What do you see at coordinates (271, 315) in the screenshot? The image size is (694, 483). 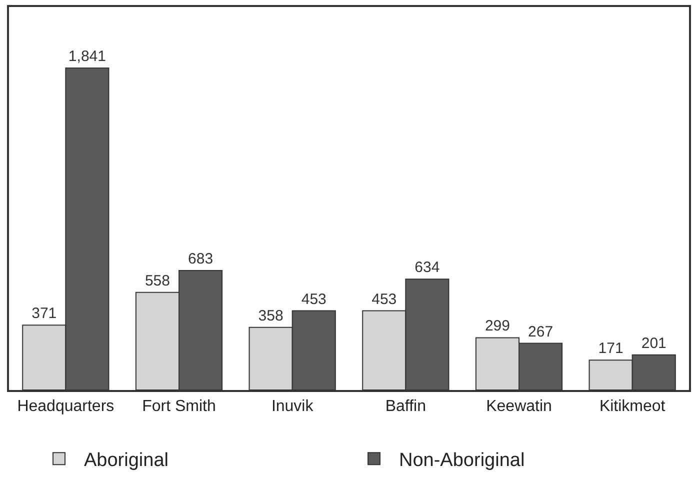 I see `data-label: 358` at bounding box center [271, 315].